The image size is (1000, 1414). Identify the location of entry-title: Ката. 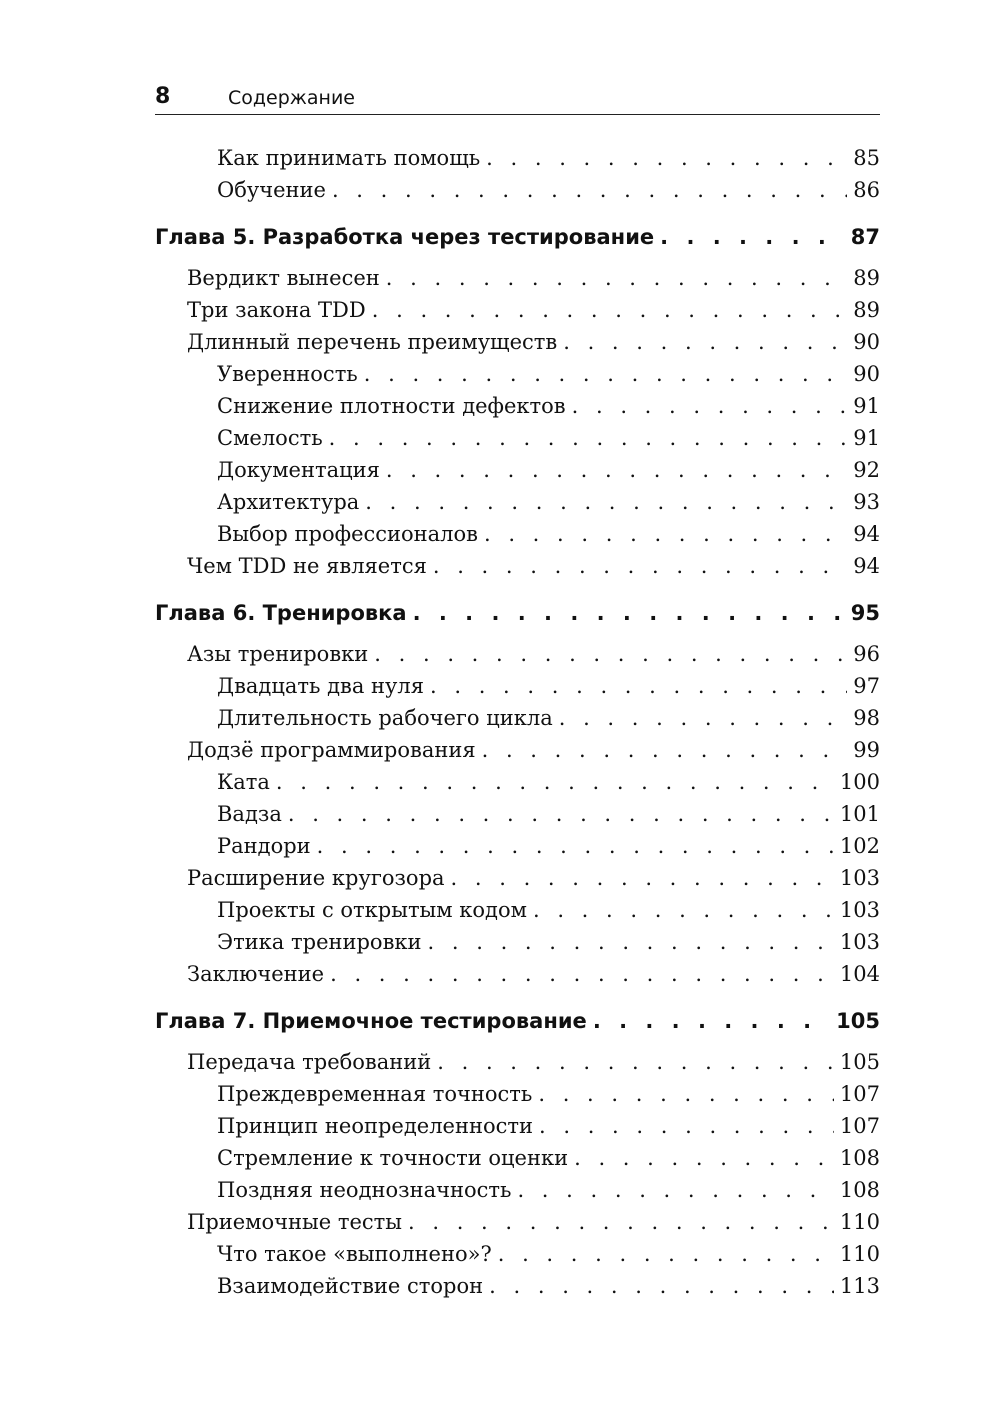
(243, 782).